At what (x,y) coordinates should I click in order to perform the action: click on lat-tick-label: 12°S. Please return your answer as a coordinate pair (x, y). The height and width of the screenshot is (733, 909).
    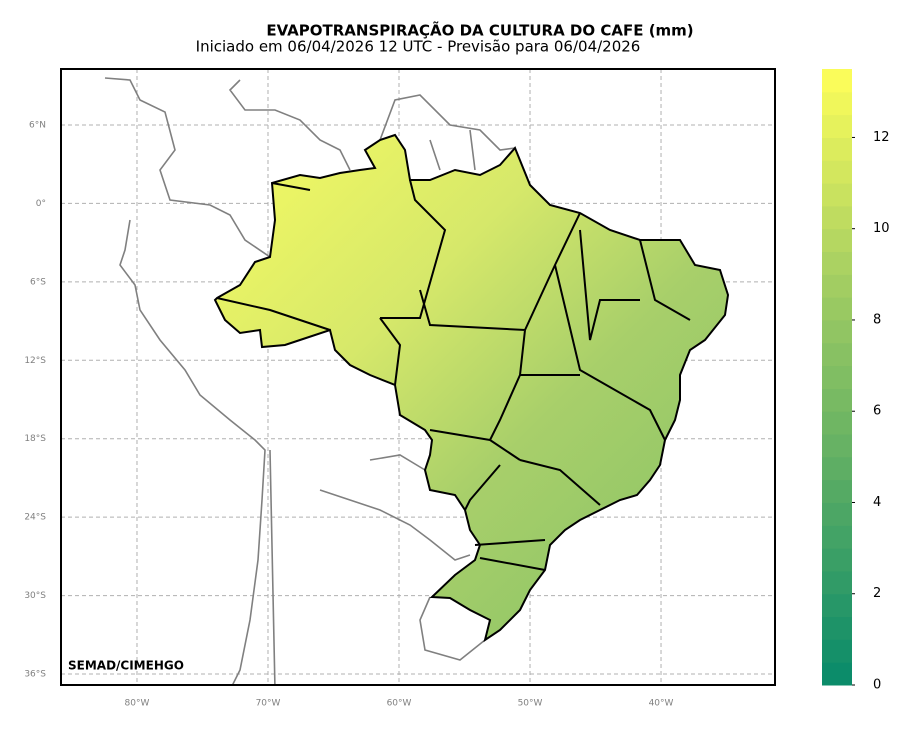
    Looking at the image, I should click on (35, 361).